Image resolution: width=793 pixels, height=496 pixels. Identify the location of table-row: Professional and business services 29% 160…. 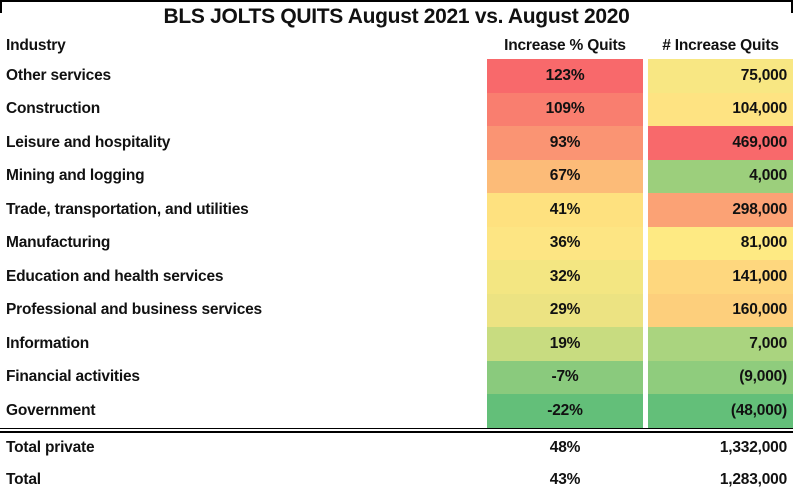
(396, 310).